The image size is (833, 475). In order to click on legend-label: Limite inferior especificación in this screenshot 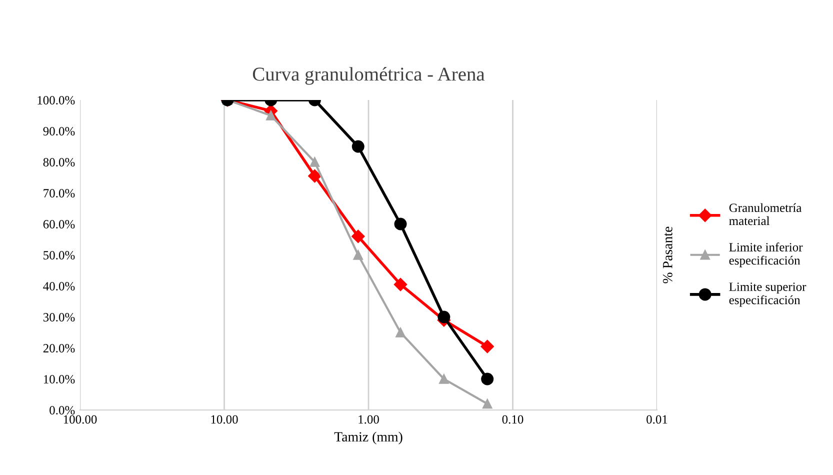, I will do `click(766, 255)`.